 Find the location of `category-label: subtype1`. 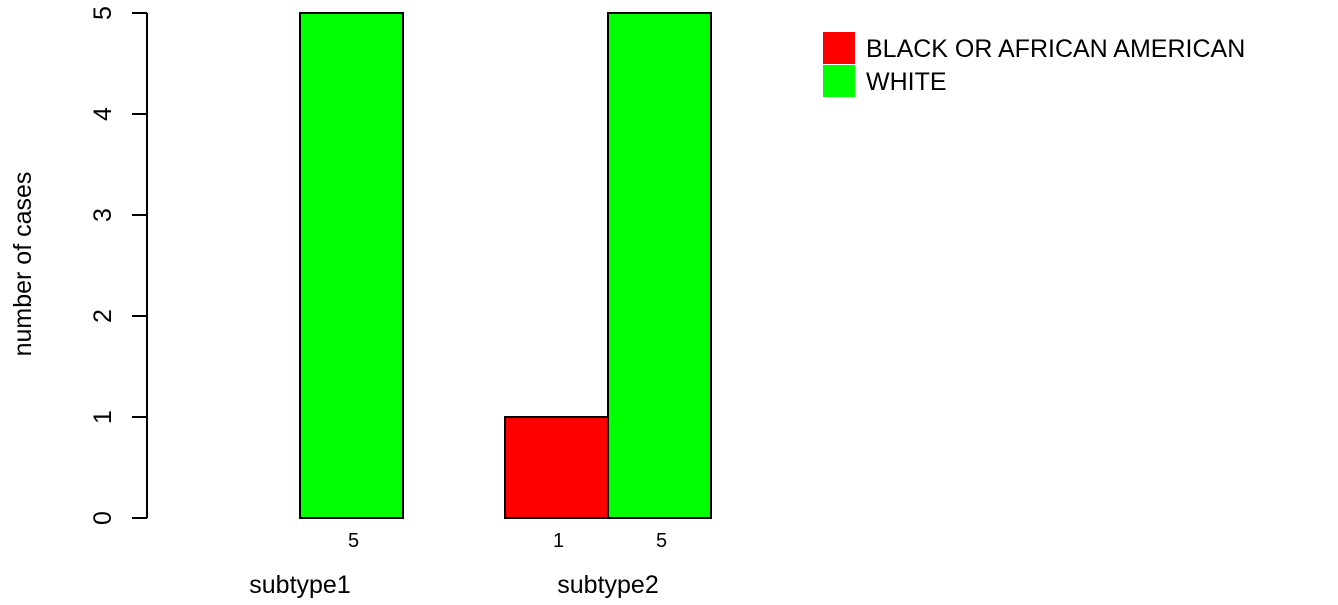

category-label: subtype1 is located at coordinates (299, 585).